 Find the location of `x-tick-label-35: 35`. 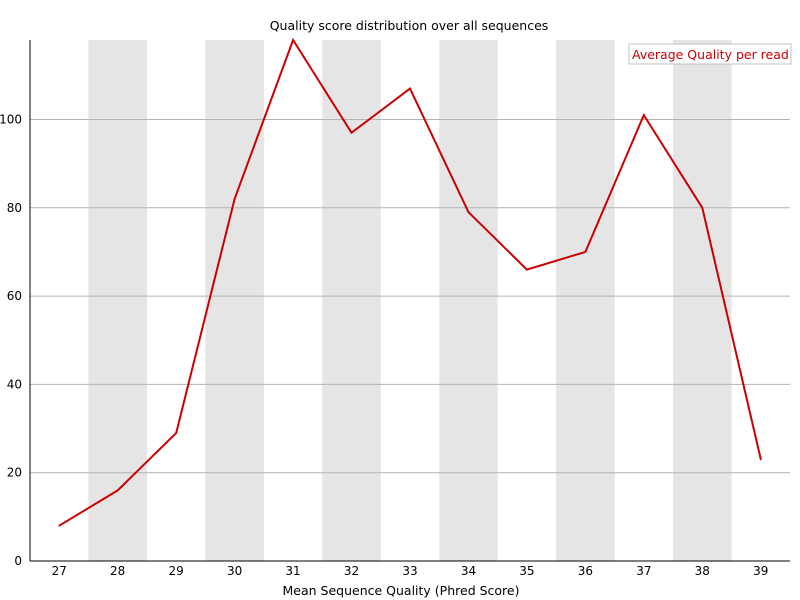

x-tick-label-35: 35 is located at coordinates (526, 571).